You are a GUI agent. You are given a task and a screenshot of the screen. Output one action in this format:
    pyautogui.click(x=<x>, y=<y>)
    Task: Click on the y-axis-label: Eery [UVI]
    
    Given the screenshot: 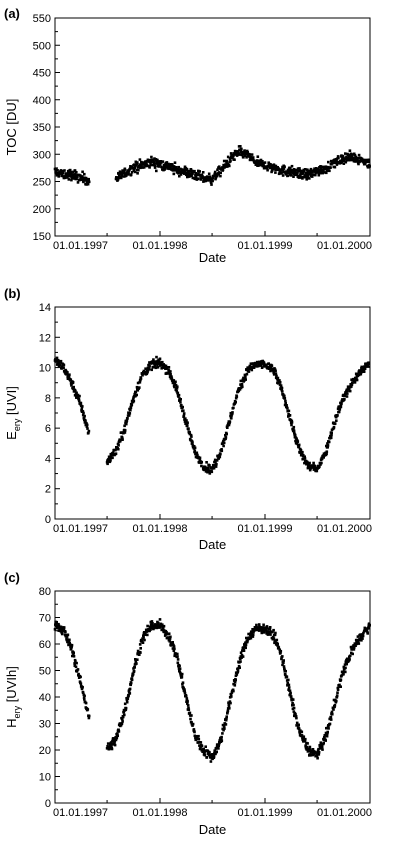 What is the action you would take?
    pyautogui.click(x=13, y=413)
    